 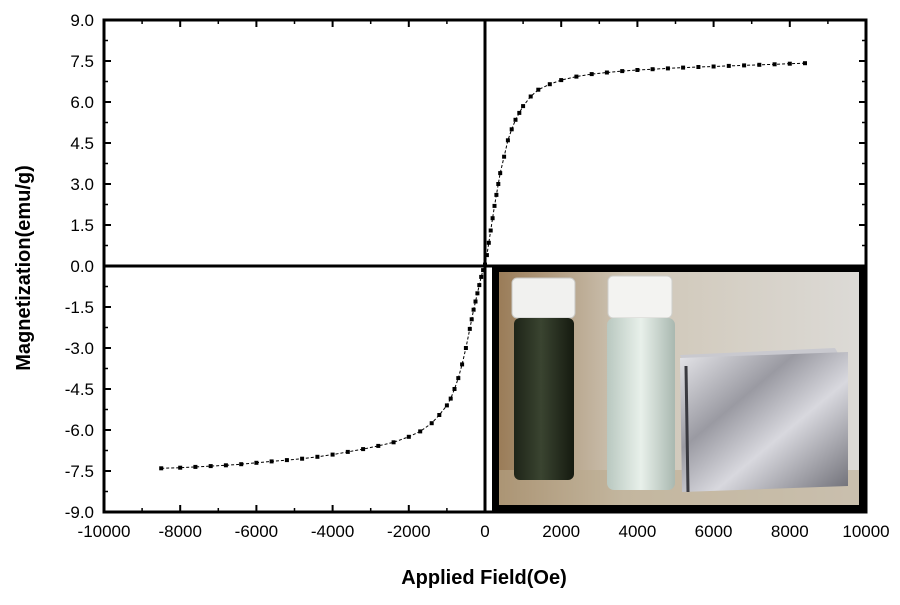 I want to click on x-tick-label: 0, so click(x=484, y=531).